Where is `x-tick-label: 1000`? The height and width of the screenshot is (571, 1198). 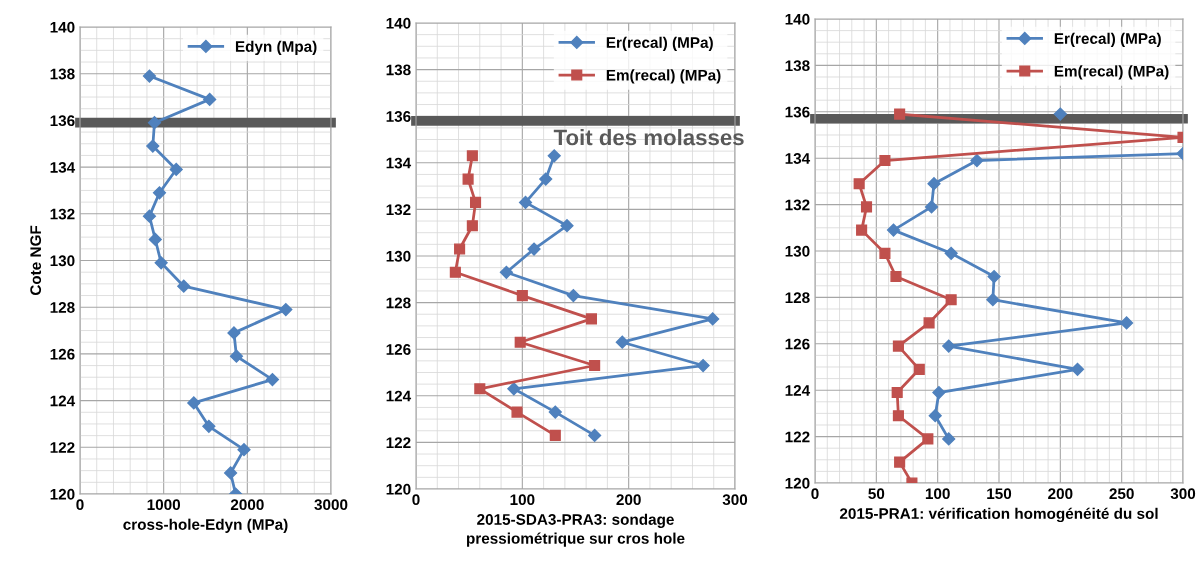
x-tick-label: 1000 is located at coordinates (164, 505).